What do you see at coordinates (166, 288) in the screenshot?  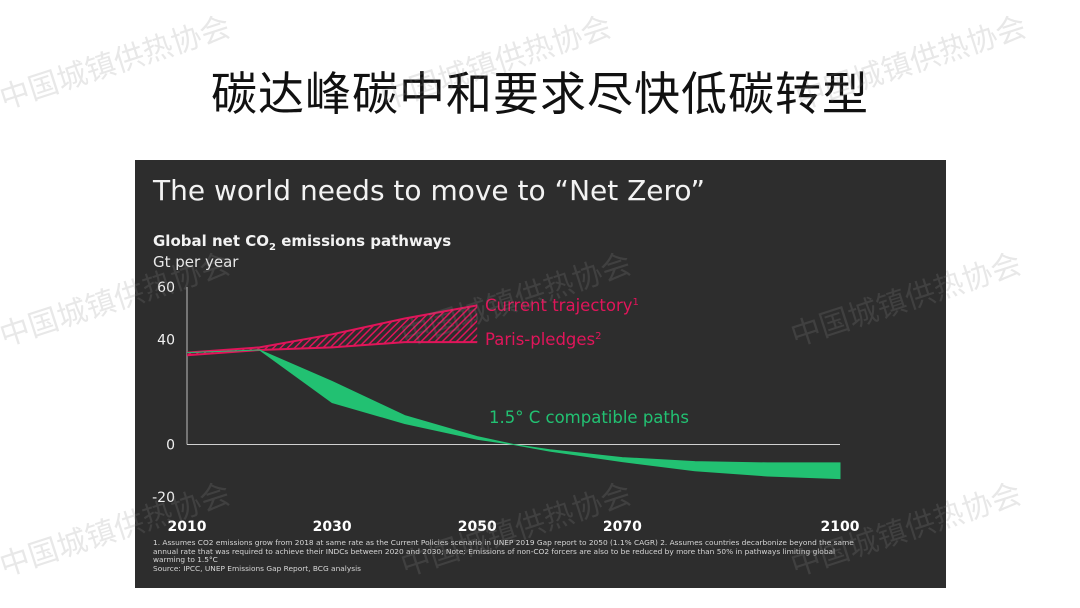 I see `y-tick-label: 60` at bounding box center [166, 288].